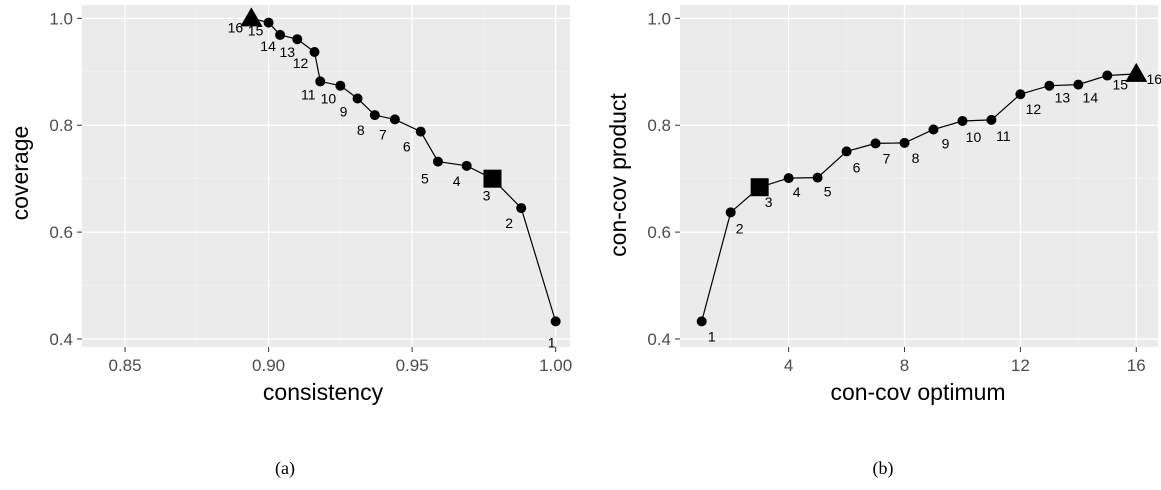 The image size is (1161, 490). I want to click on x-tick-label: 1.00, so click(555, 365).